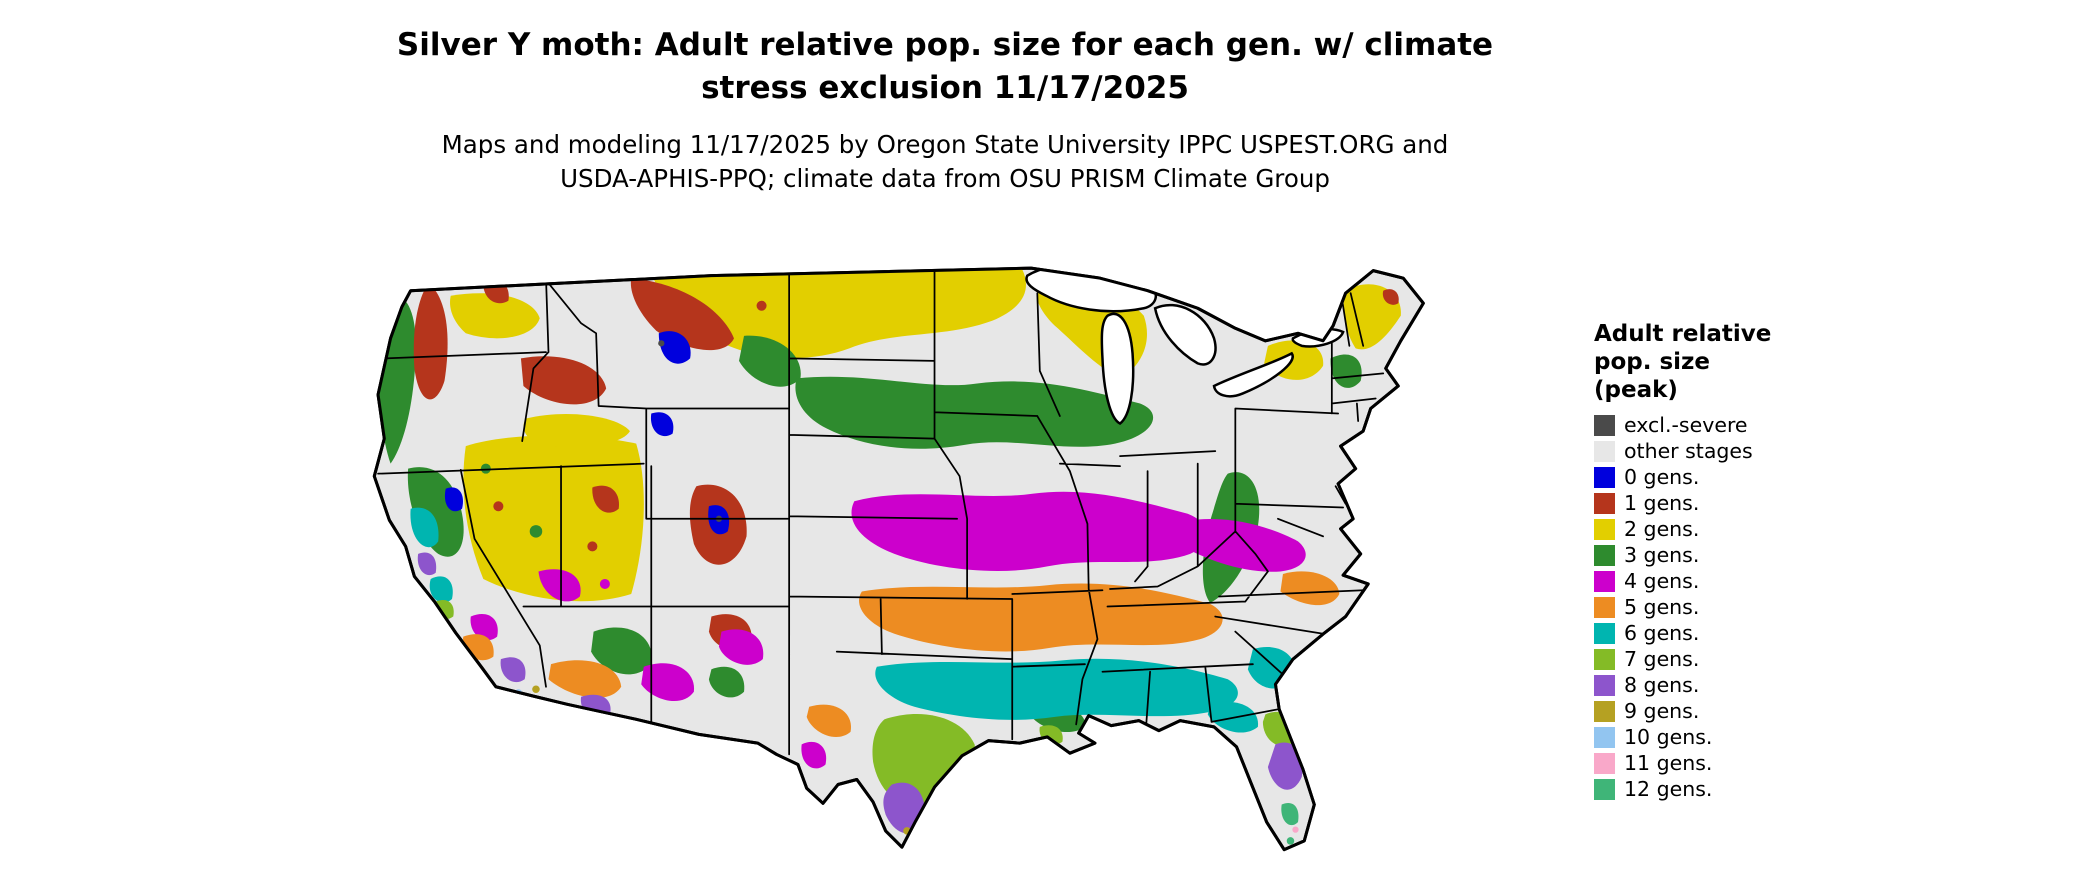 The image size is (2100, 892). Describe the element at coordinates (1662, 503) in the screenshot. I see `legend-item-label: 1 gens.` at that location.